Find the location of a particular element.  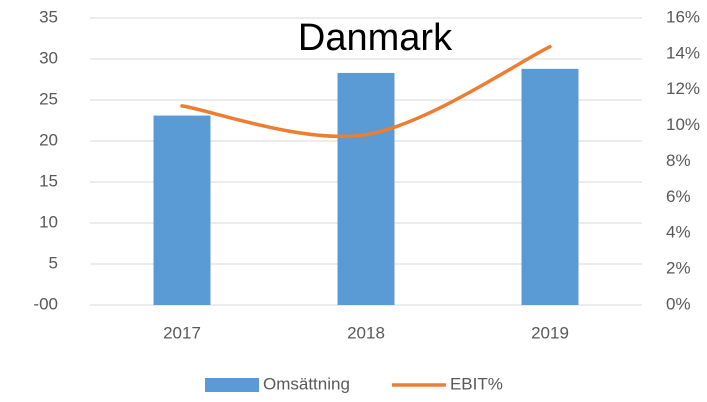

y2-tick-label: 0% is located at coordinates (678, 303).